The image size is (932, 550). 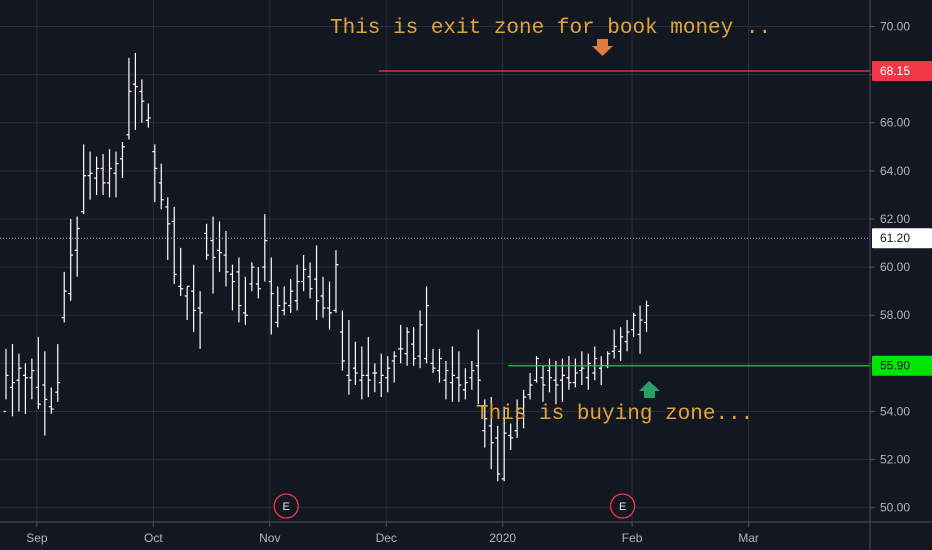 I want to click on y-tick-label: 58.00, so click(x=895, y=315).